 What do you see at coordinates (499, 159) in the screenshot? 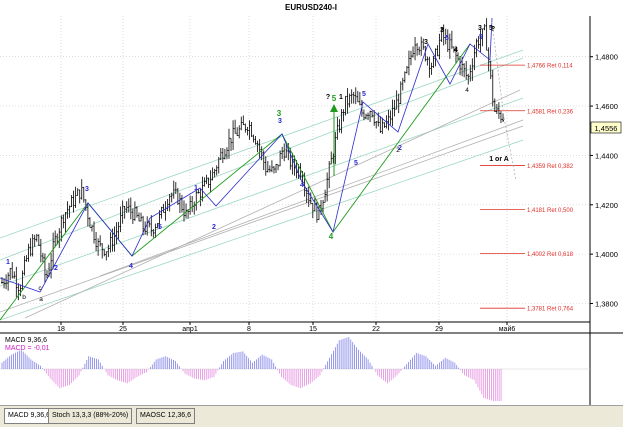
I see `wave-label: 1 or A` at bounding box center [499, 159].